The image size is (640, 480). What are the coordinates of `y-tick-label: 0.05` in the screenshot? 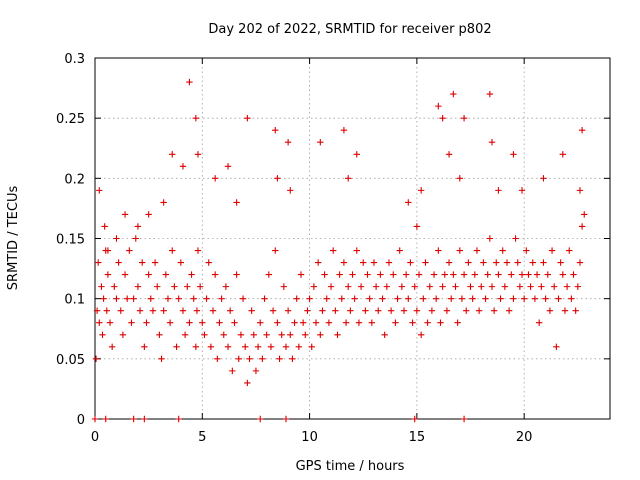 It's located at (70, 360).